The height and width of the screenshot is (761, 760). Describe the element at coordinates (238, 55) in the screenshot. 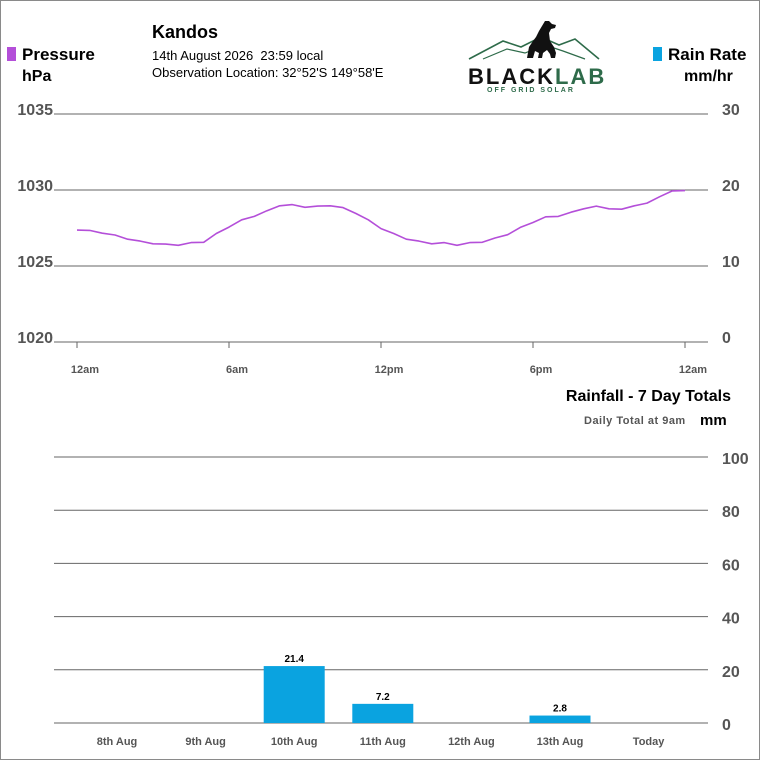

I see `observation-datetime: 14th August 2026 23:59 local` at that location.